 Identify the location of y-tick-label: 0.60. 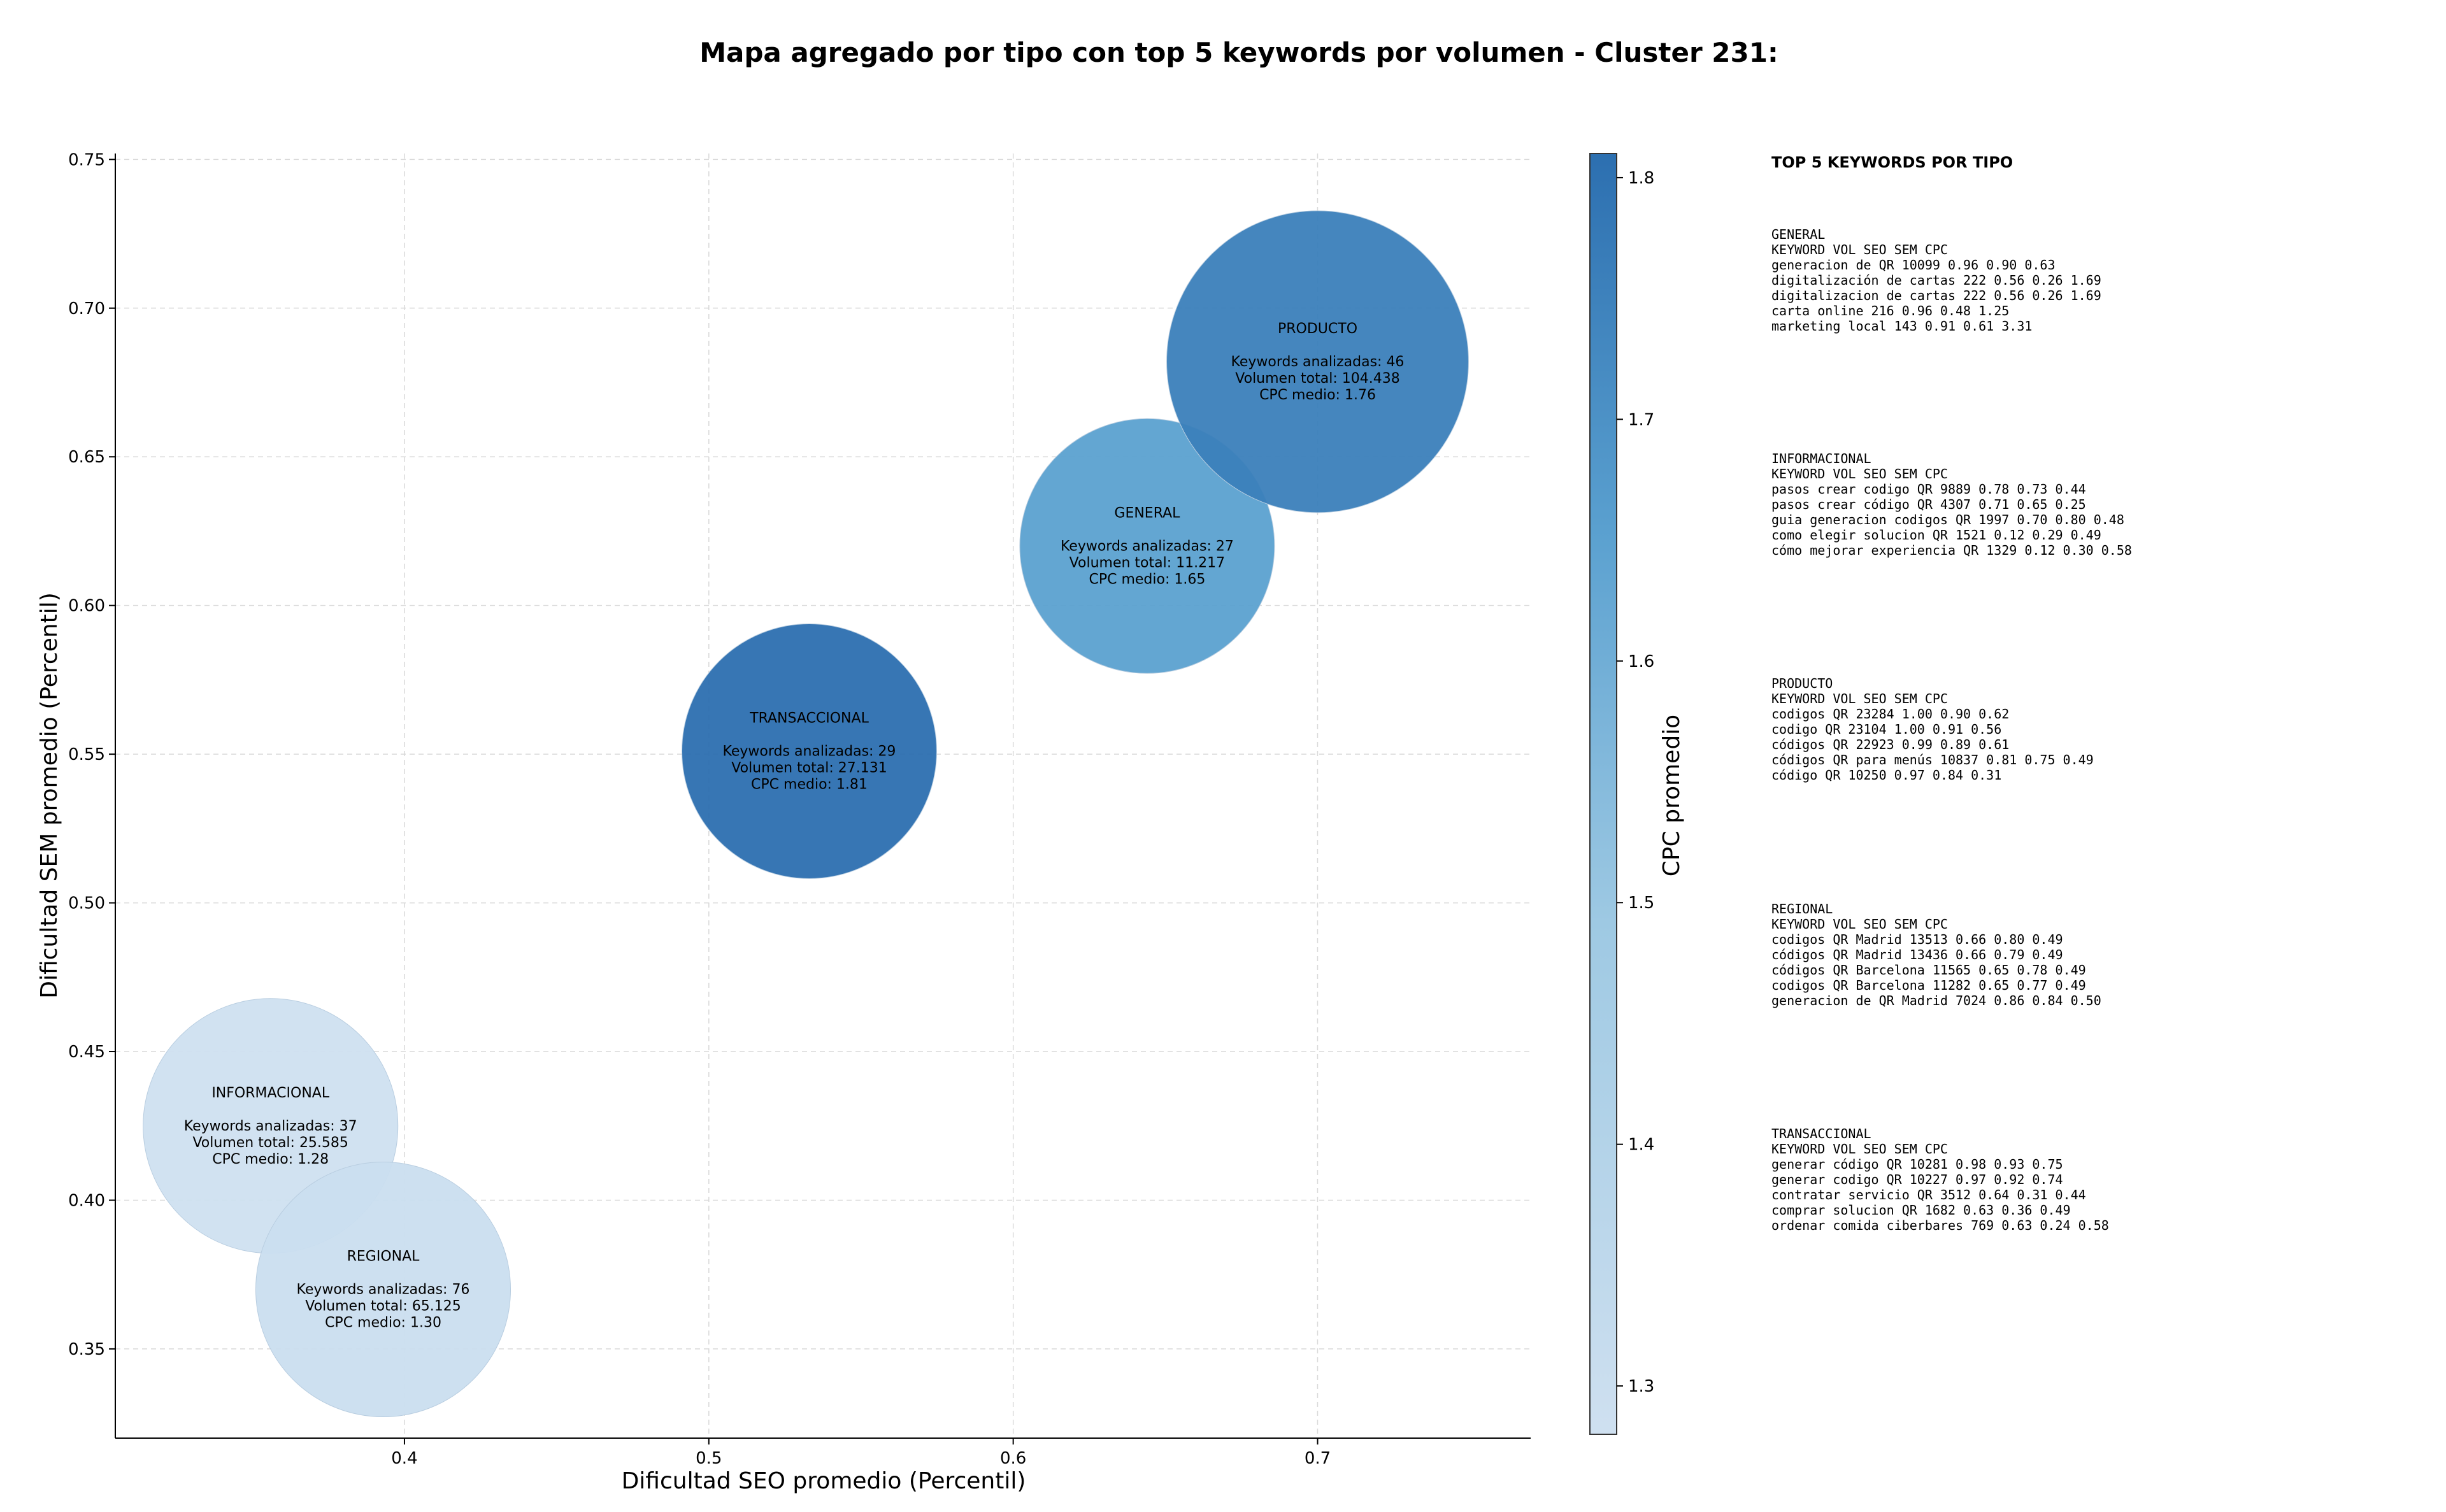
(87, 606).